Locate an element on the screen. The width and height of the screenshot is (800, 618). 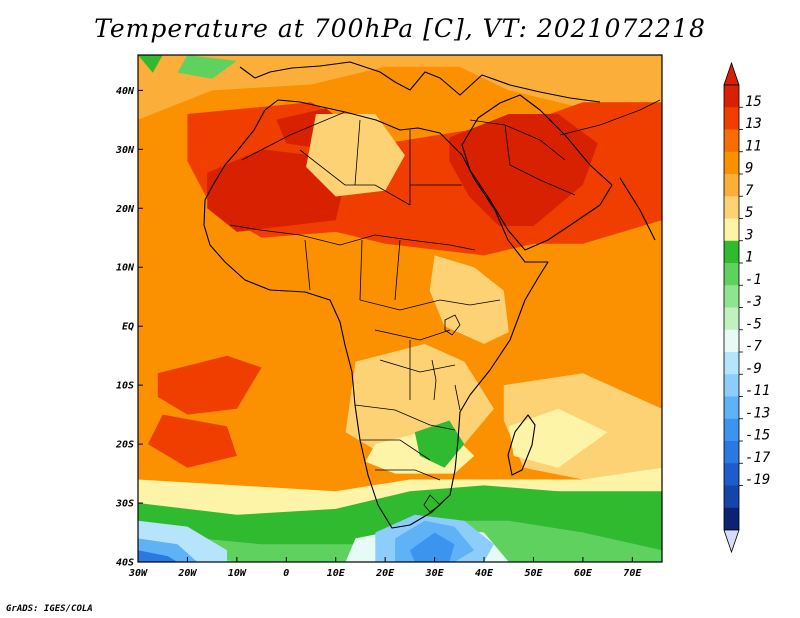
colorbar-label: 11 is located at coordinates (753, 146).